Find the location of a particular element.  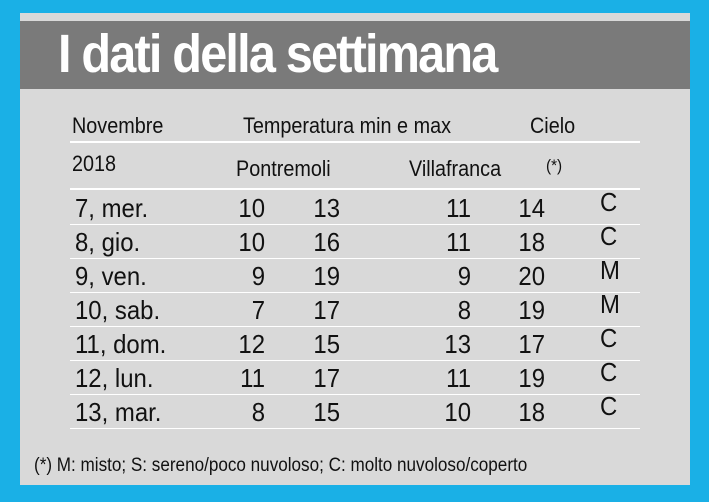

day-cell: 12, lun. is located at coordinates (114, 378).